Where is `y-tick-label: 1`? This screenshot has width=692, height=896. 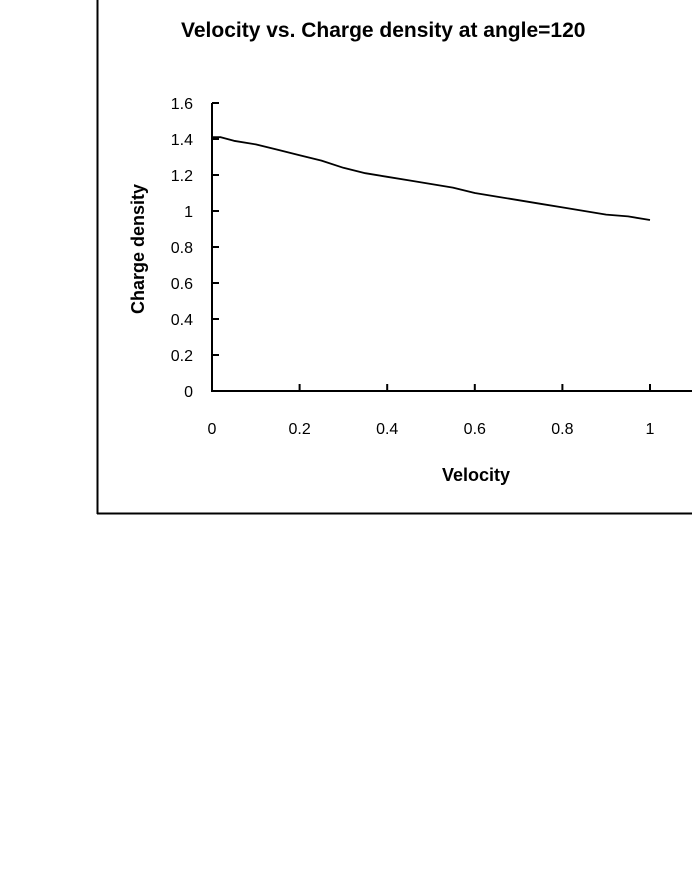
y-tick-label: 1 is located at coordinates (188, 212).